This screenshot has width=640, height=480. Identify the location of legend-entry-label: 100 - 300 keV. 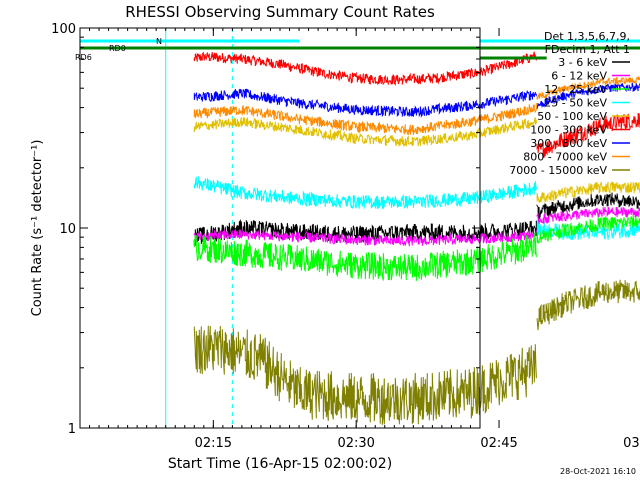
(568, 130).